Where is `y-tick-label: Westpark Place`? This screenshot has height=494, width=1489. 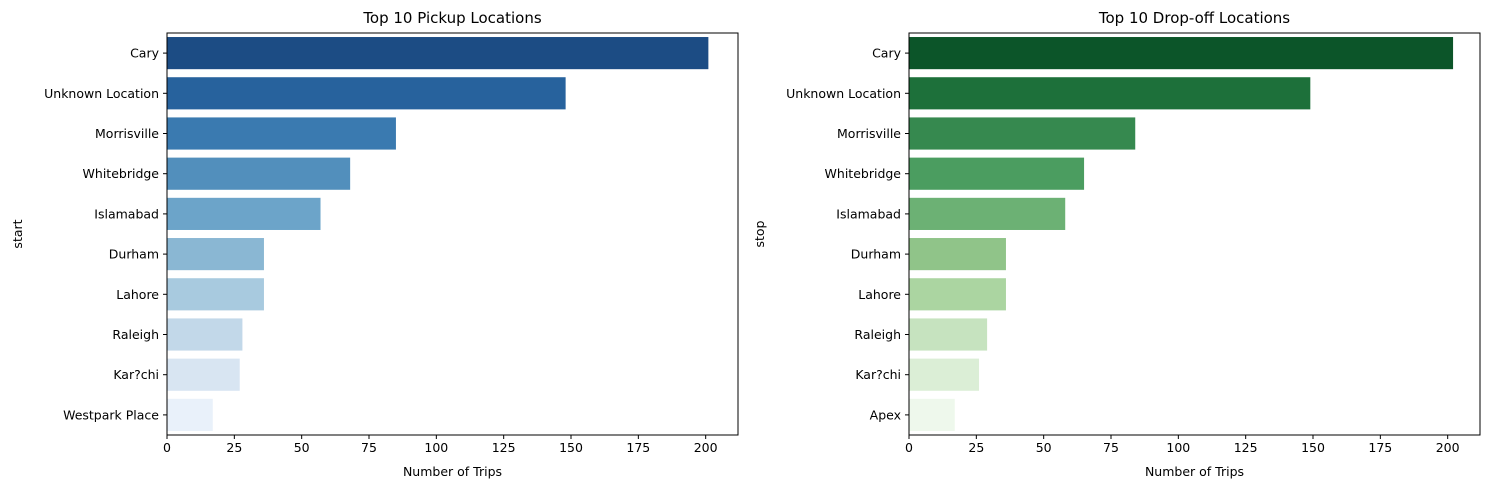
y-tick-label: Westpark Place is located at coordinates (111, 414).